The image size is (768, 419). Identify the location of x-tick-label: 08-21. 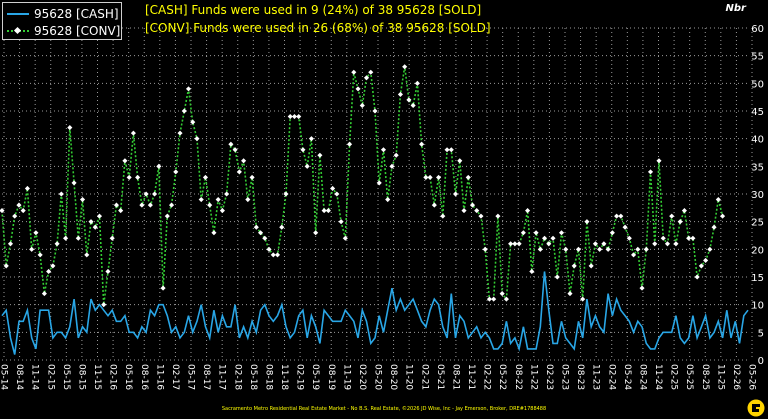
(455, 377).